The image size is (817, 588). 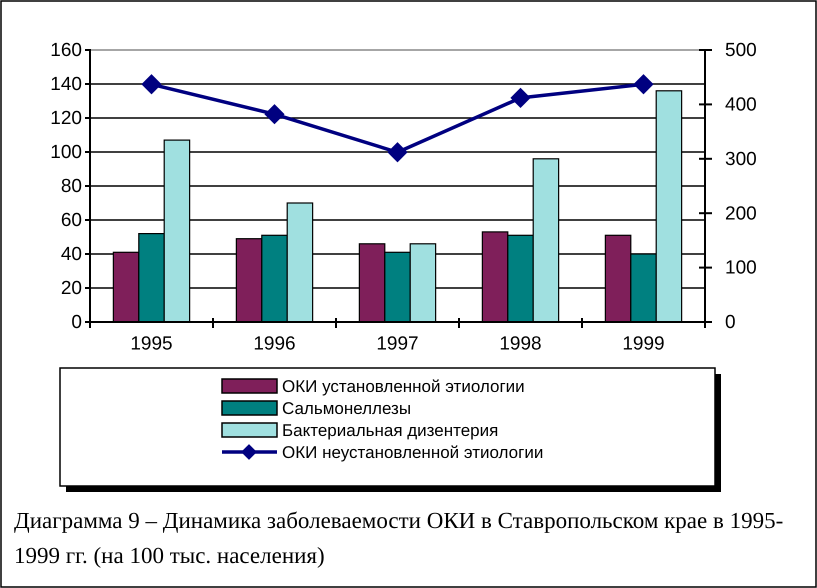 I want to click on y2-tick-label: 0, so click(x=730, y=323).